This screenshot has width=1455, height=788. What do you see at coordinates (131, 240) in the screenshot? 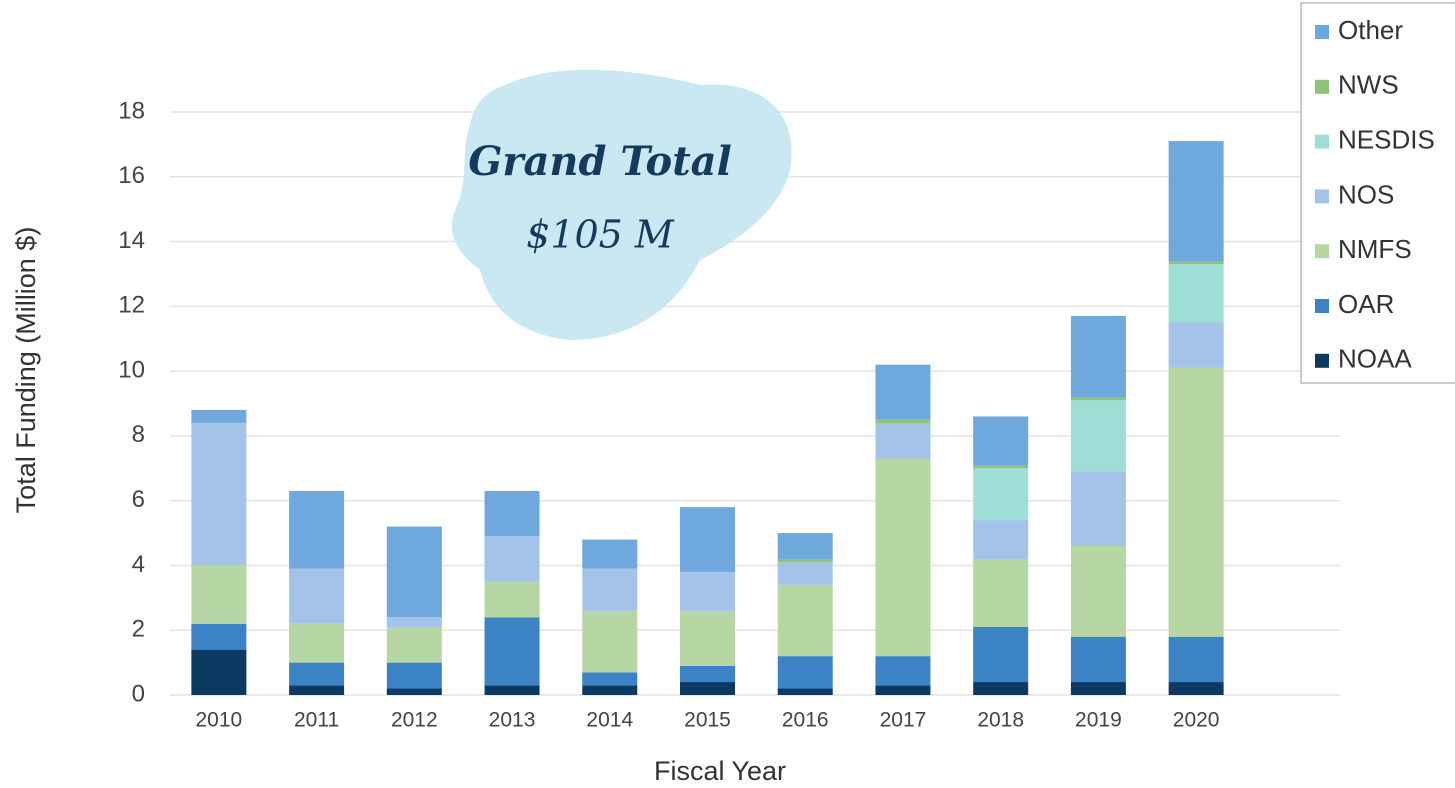
I see `y-tick-label: 14` at bounding box center [131, 240].